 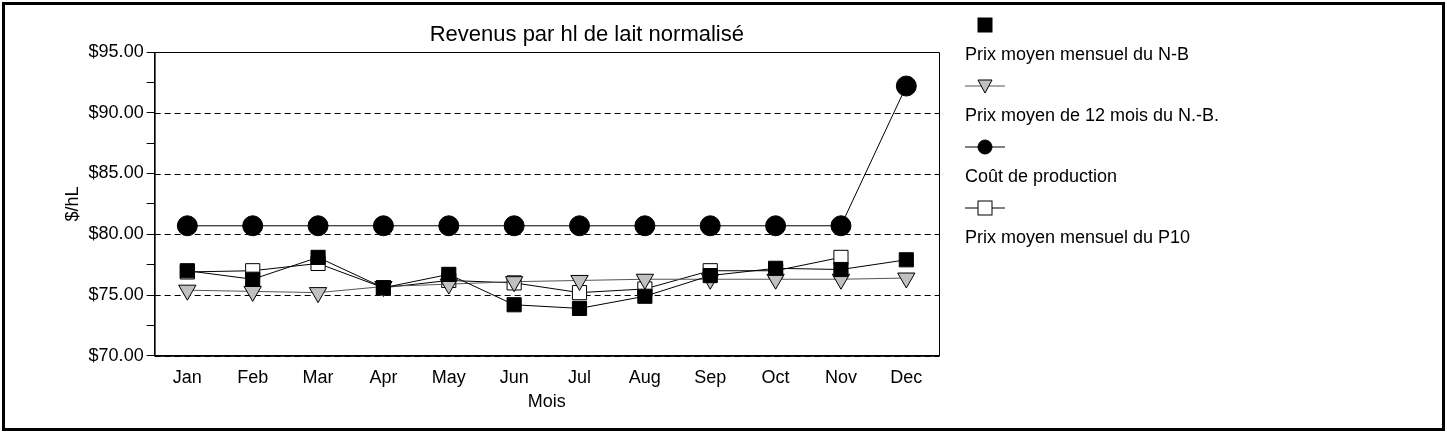 I want to click on x-tick-label: Feb, so click(x=253, y=376).